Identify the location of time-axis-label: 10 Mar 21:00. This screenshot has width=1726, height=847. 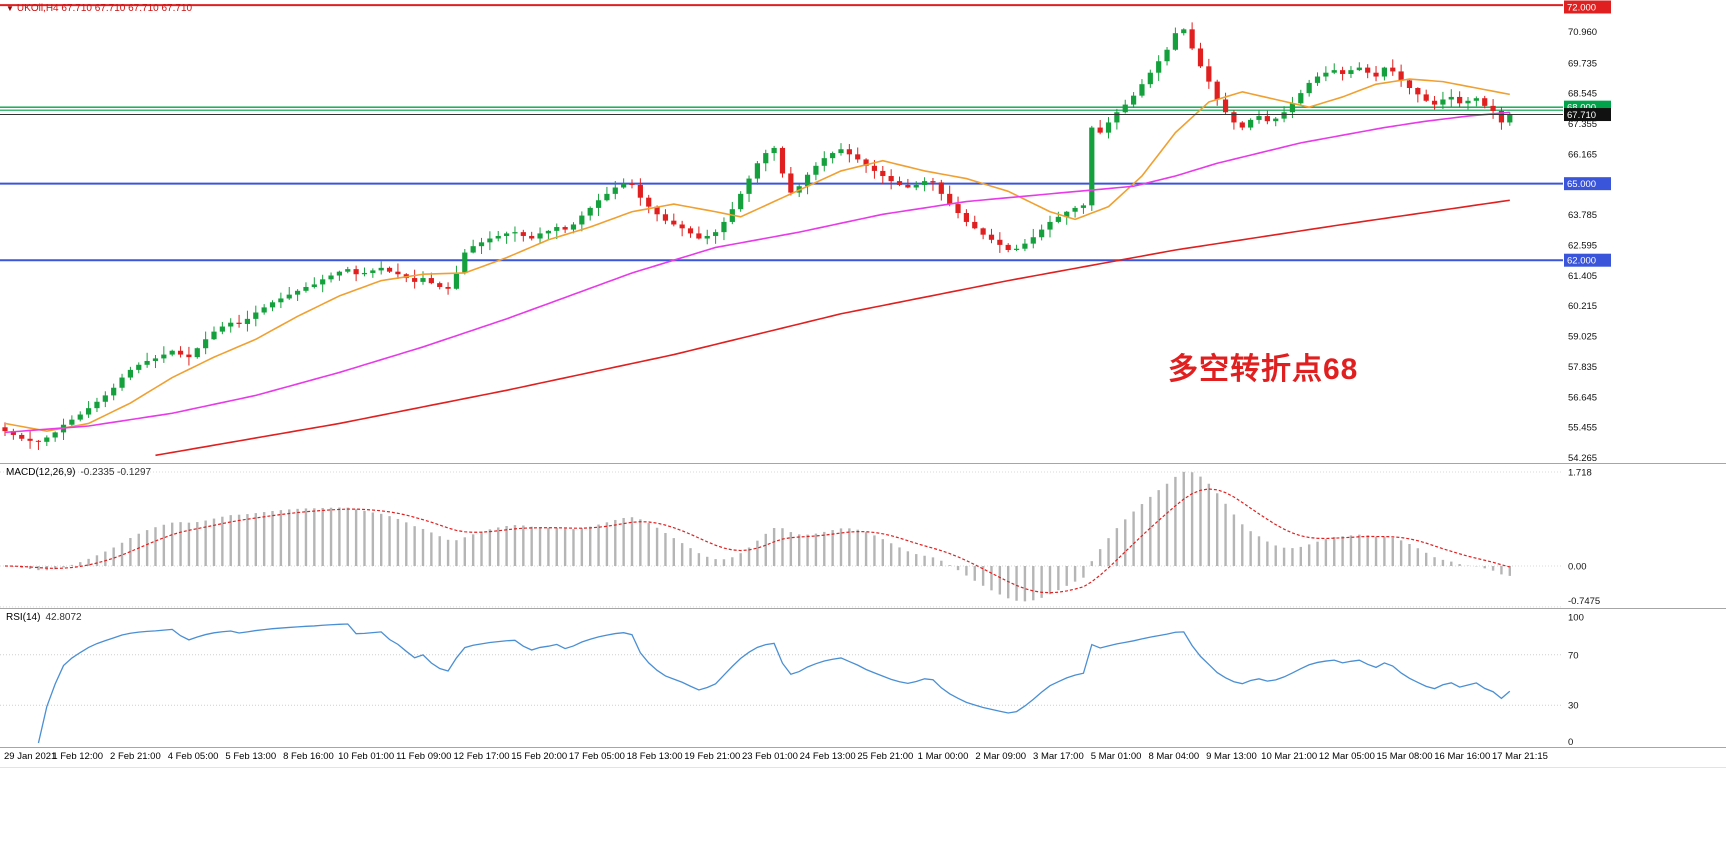
(1289, 756).